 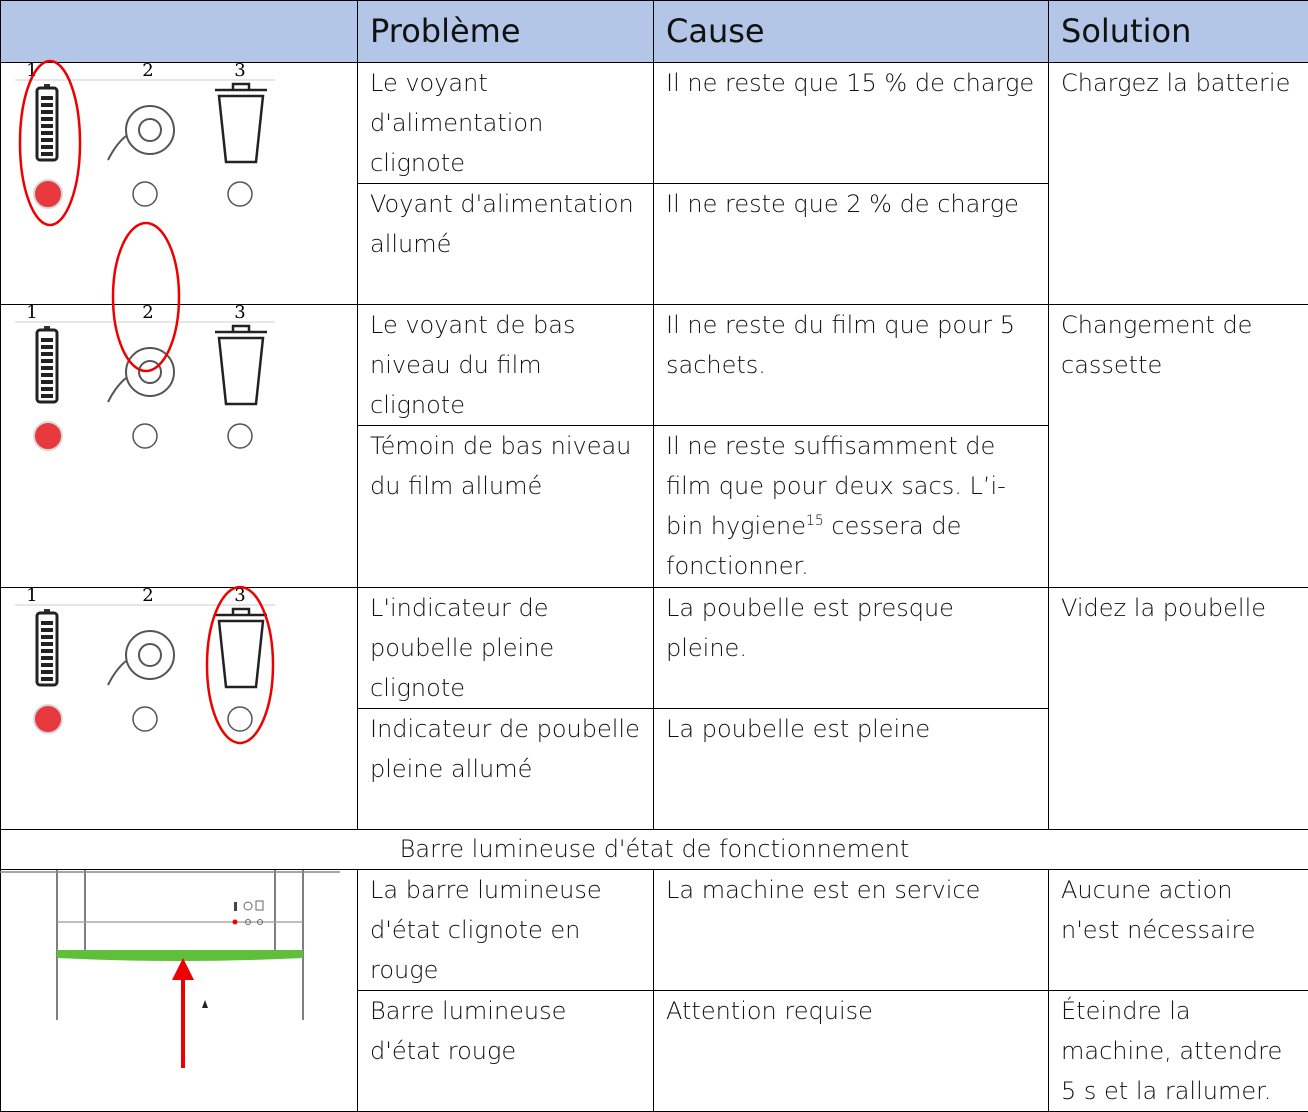 What do you see at coordinates (851, 244) in the screenshot?
I see `cause-cell: Il ne reste que 2 % de charge` at bounding box center [851, 244].